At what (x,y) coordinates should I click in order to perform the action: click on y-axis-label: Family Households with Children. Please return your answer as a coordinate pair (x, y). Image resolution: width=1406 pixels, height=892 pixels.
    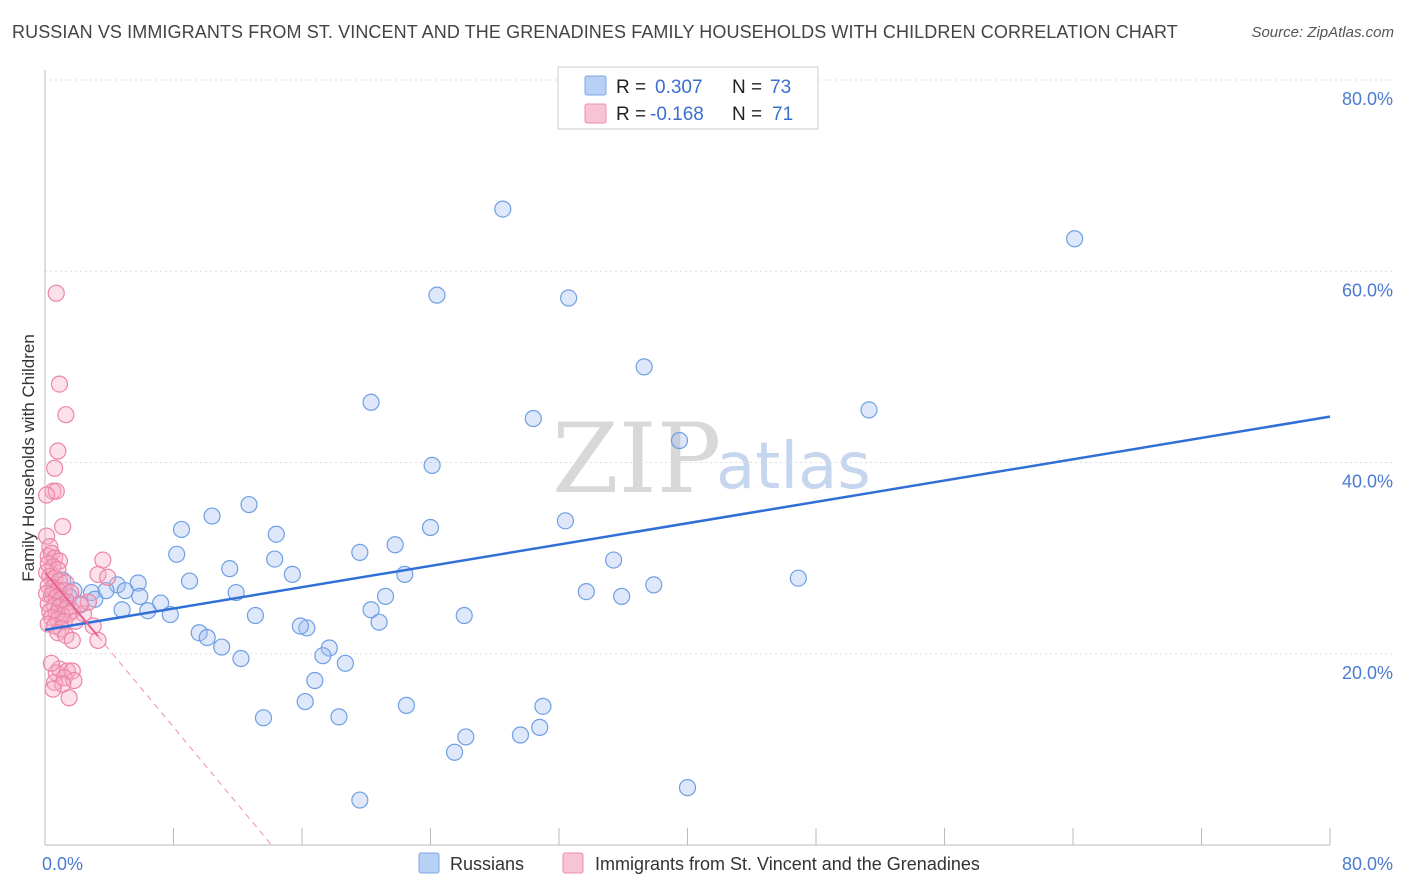
    Looking at the image, I should click on (28, 458).